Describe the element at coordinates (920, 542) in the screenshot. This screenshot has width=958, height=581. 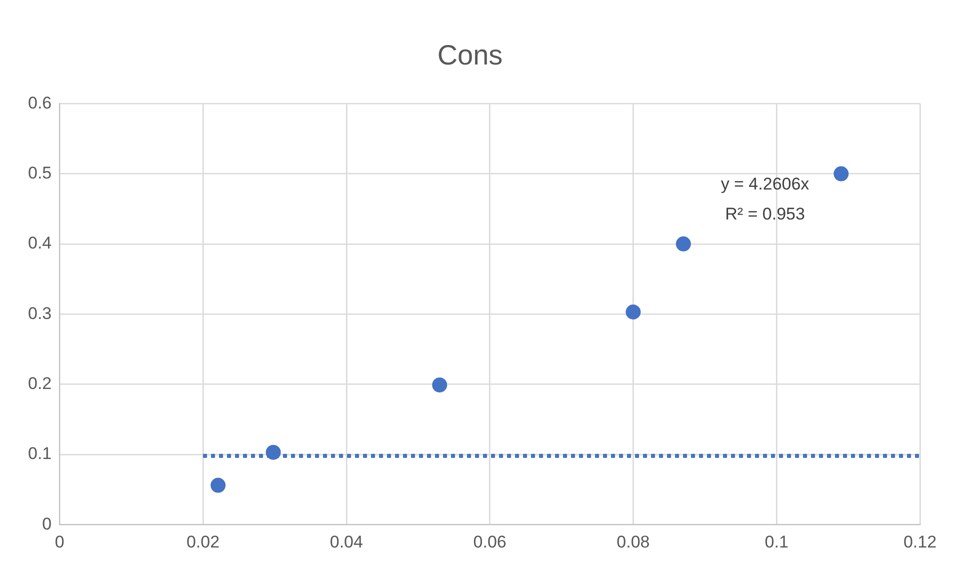
I see `x-tick-label: 0.12` at that location.